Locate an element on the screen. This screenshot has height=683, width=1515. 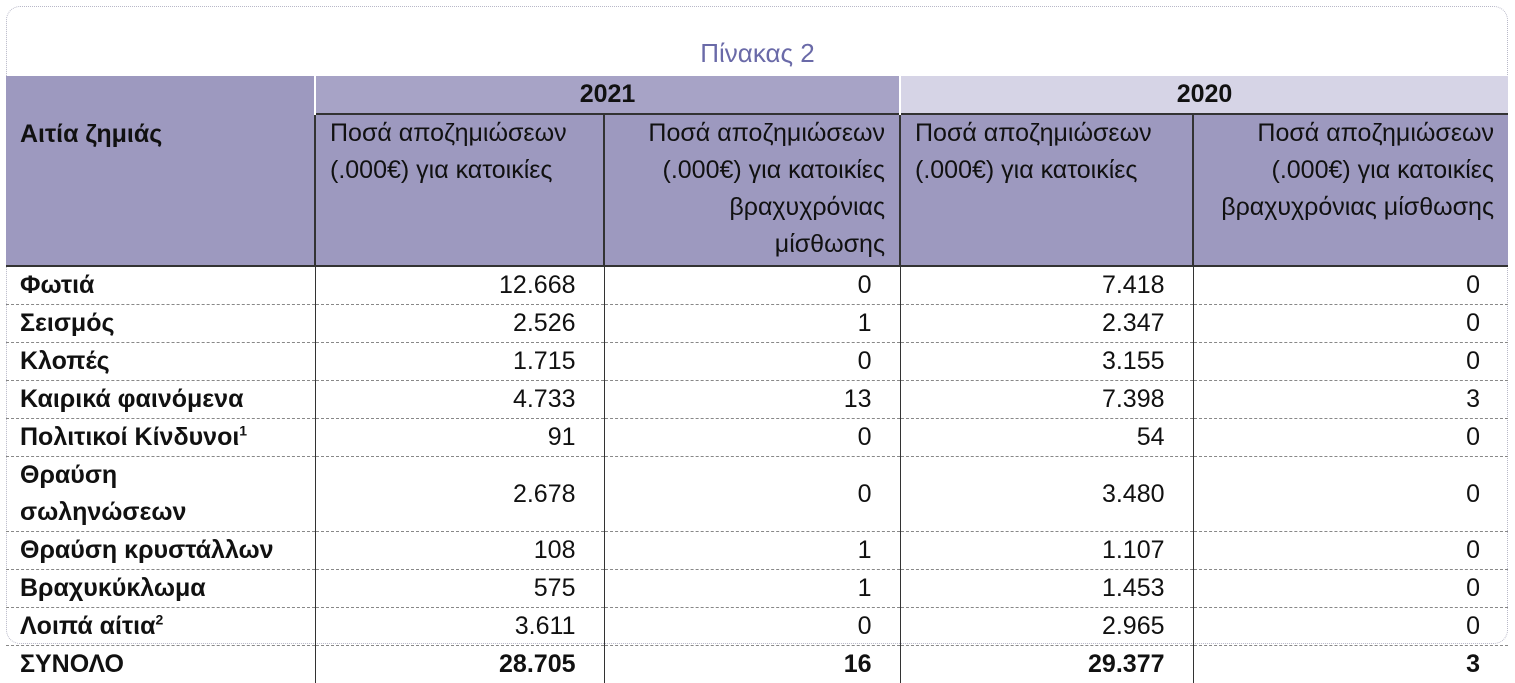
value-cell: 575 is located at coordinates (459, 589).